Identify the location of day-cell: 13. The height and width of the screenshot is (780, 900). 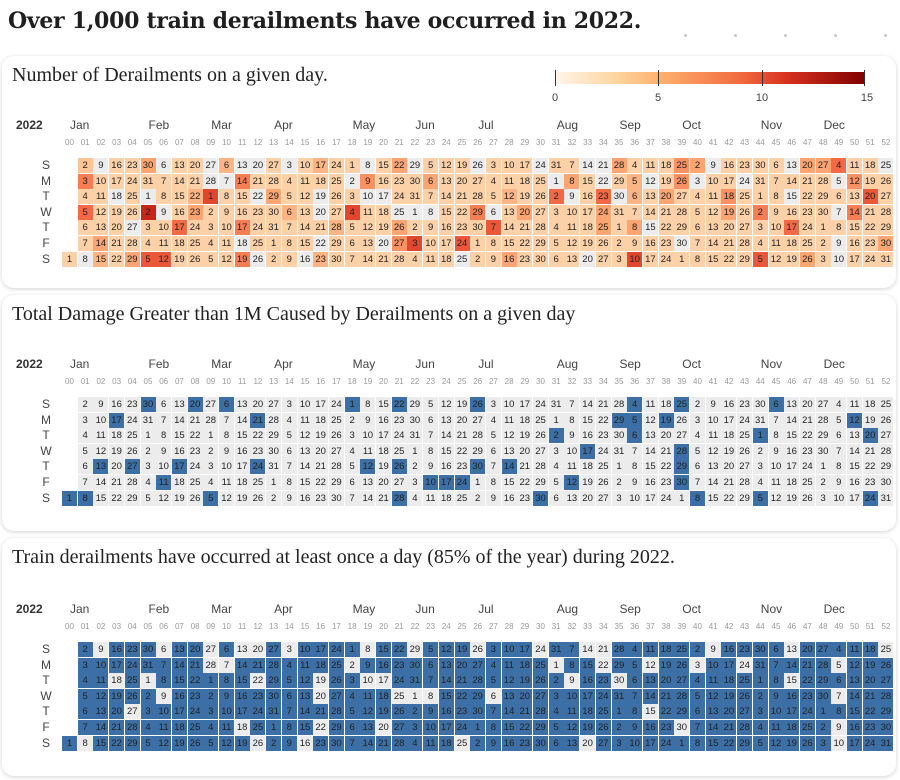
(101, 228).